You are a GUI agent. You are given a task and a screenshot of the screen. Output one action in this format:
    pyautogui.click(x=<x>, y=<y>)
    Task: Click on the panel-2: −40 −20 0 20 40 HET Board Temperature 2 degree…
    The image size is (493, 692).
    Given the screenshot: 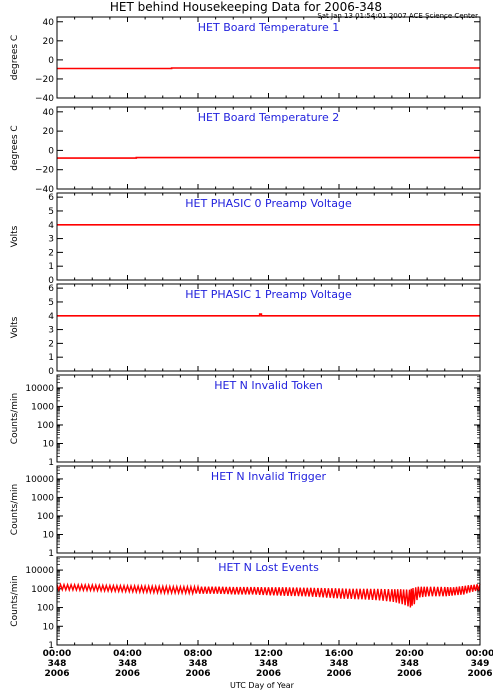 What is the action you would take?
    pyautogui.click(x=245, y=150)
    